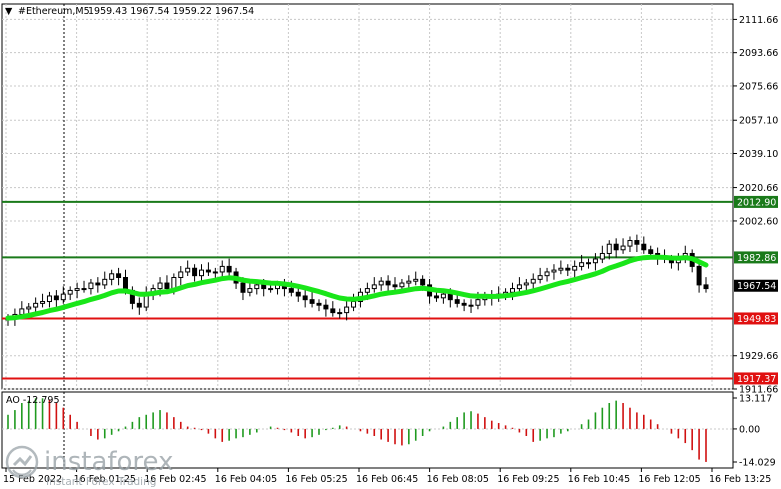  Describe the element at coordinates (32, 479) in the screenshot. I see `time-tick-label: 15 Feb 2022` at that location.